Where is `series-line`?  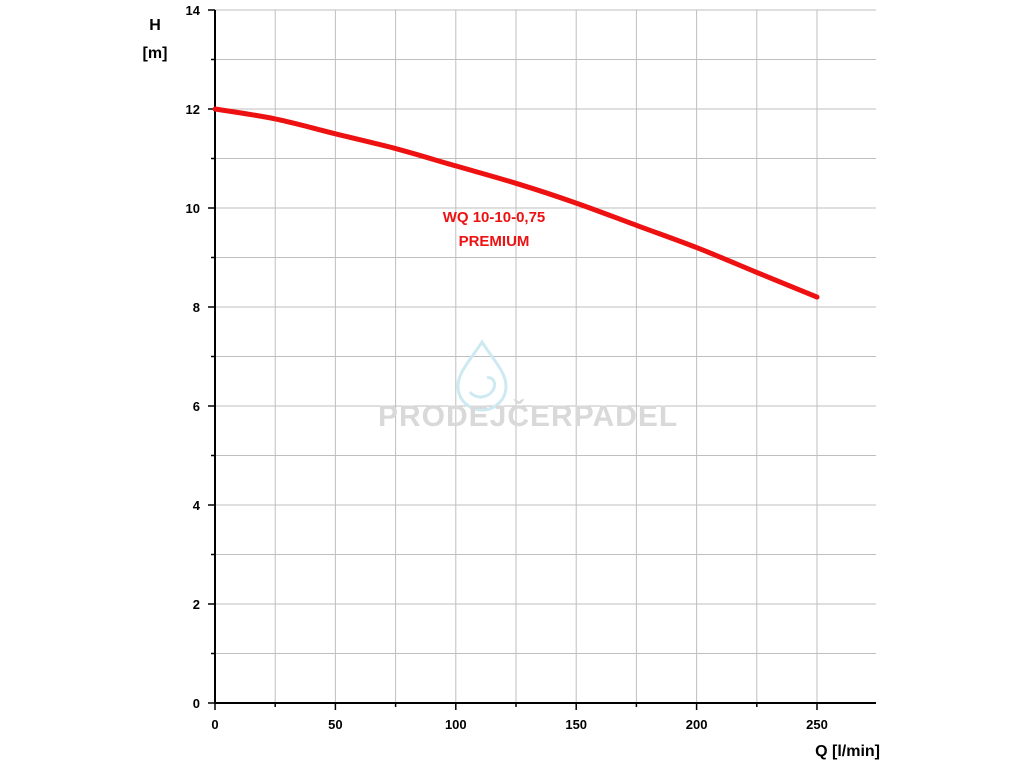 series-line is located at coordinates (516, 203).